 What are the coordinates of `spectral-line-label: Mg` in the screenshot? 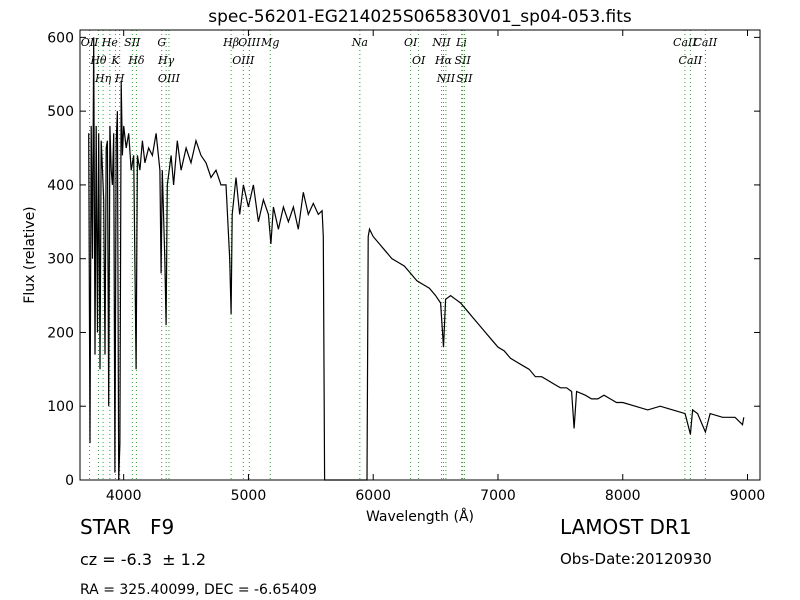 It's located at (269, 42).